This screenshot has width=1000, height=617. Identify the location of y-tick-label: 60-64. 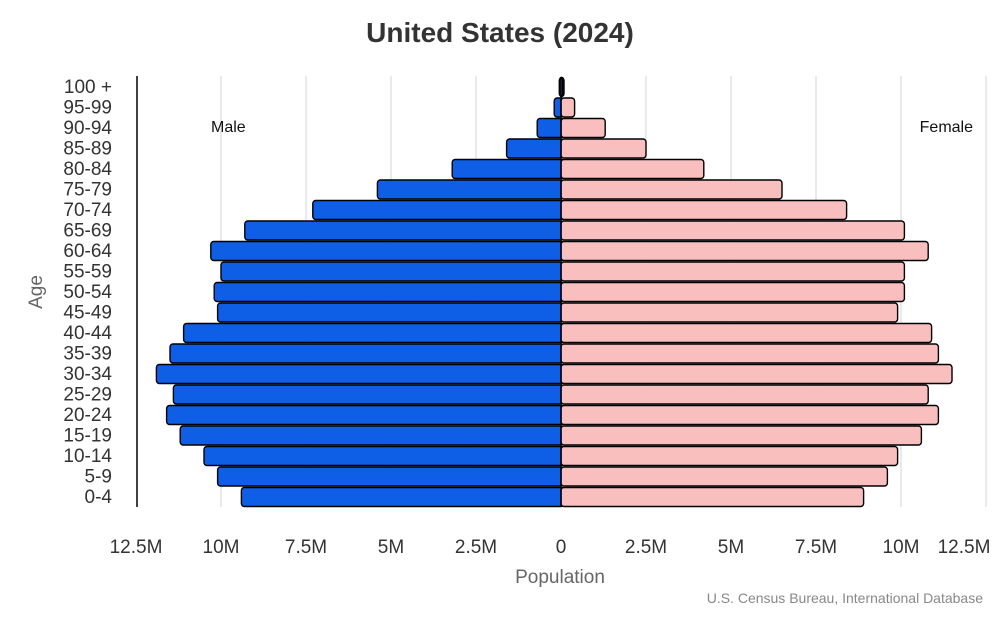
(87, 251).